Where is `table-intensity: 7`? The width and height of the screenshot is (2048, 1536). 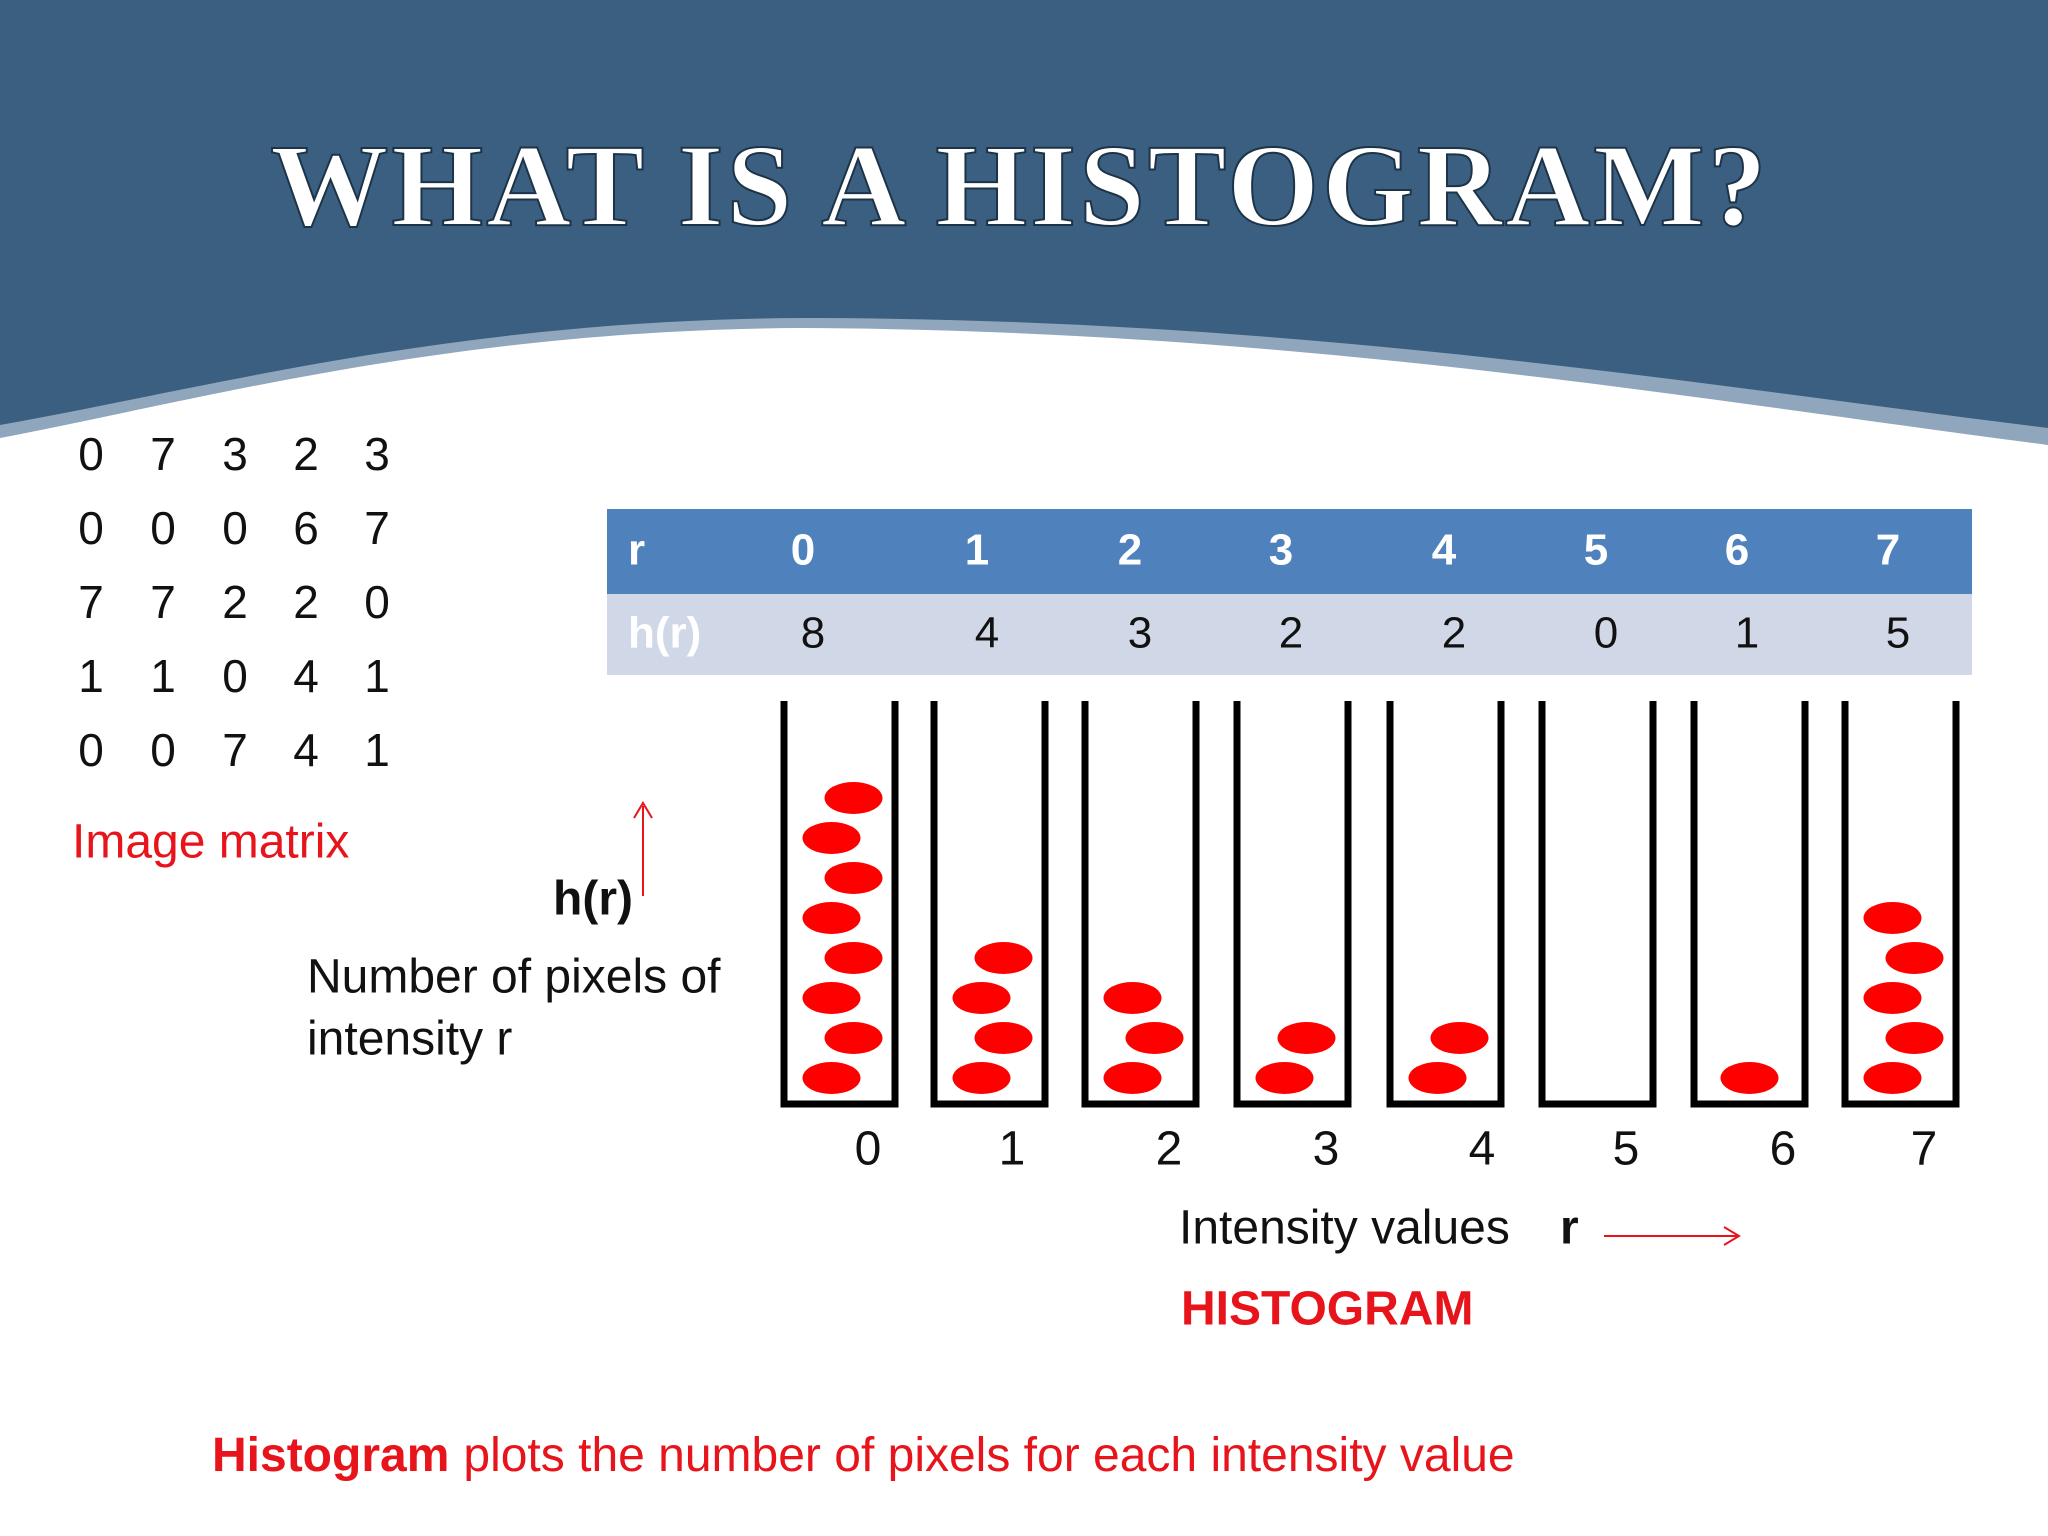 table-intensity: 7 is located at coordinates (1888, 550).